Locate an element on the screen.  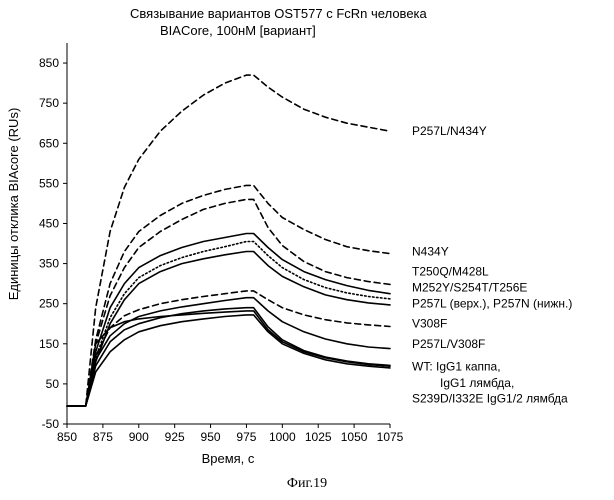
series-annotation: P257L/N434Y is located at coordinates (449, 131).